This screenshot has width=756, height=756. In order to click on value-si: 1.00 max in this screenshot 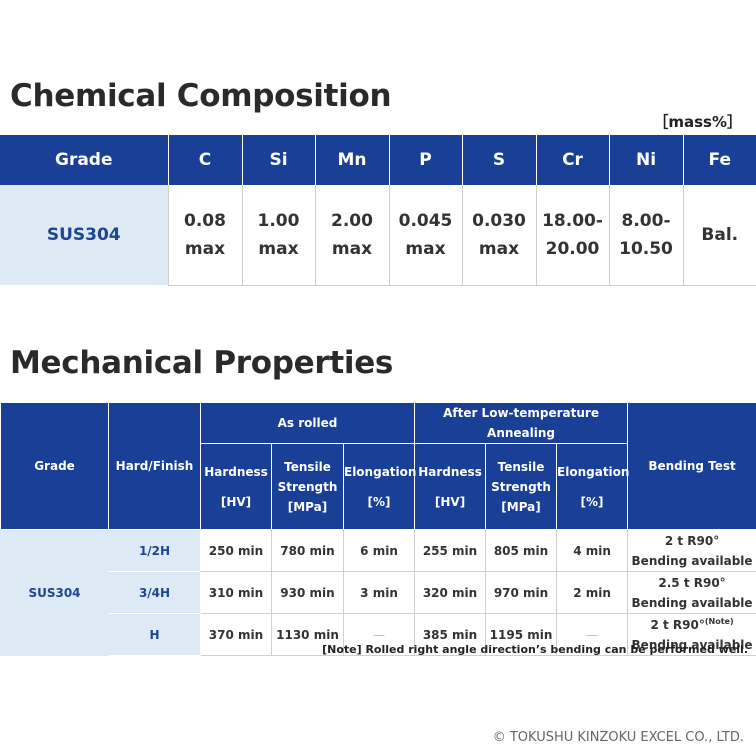, I will do `click(278, 235)`.